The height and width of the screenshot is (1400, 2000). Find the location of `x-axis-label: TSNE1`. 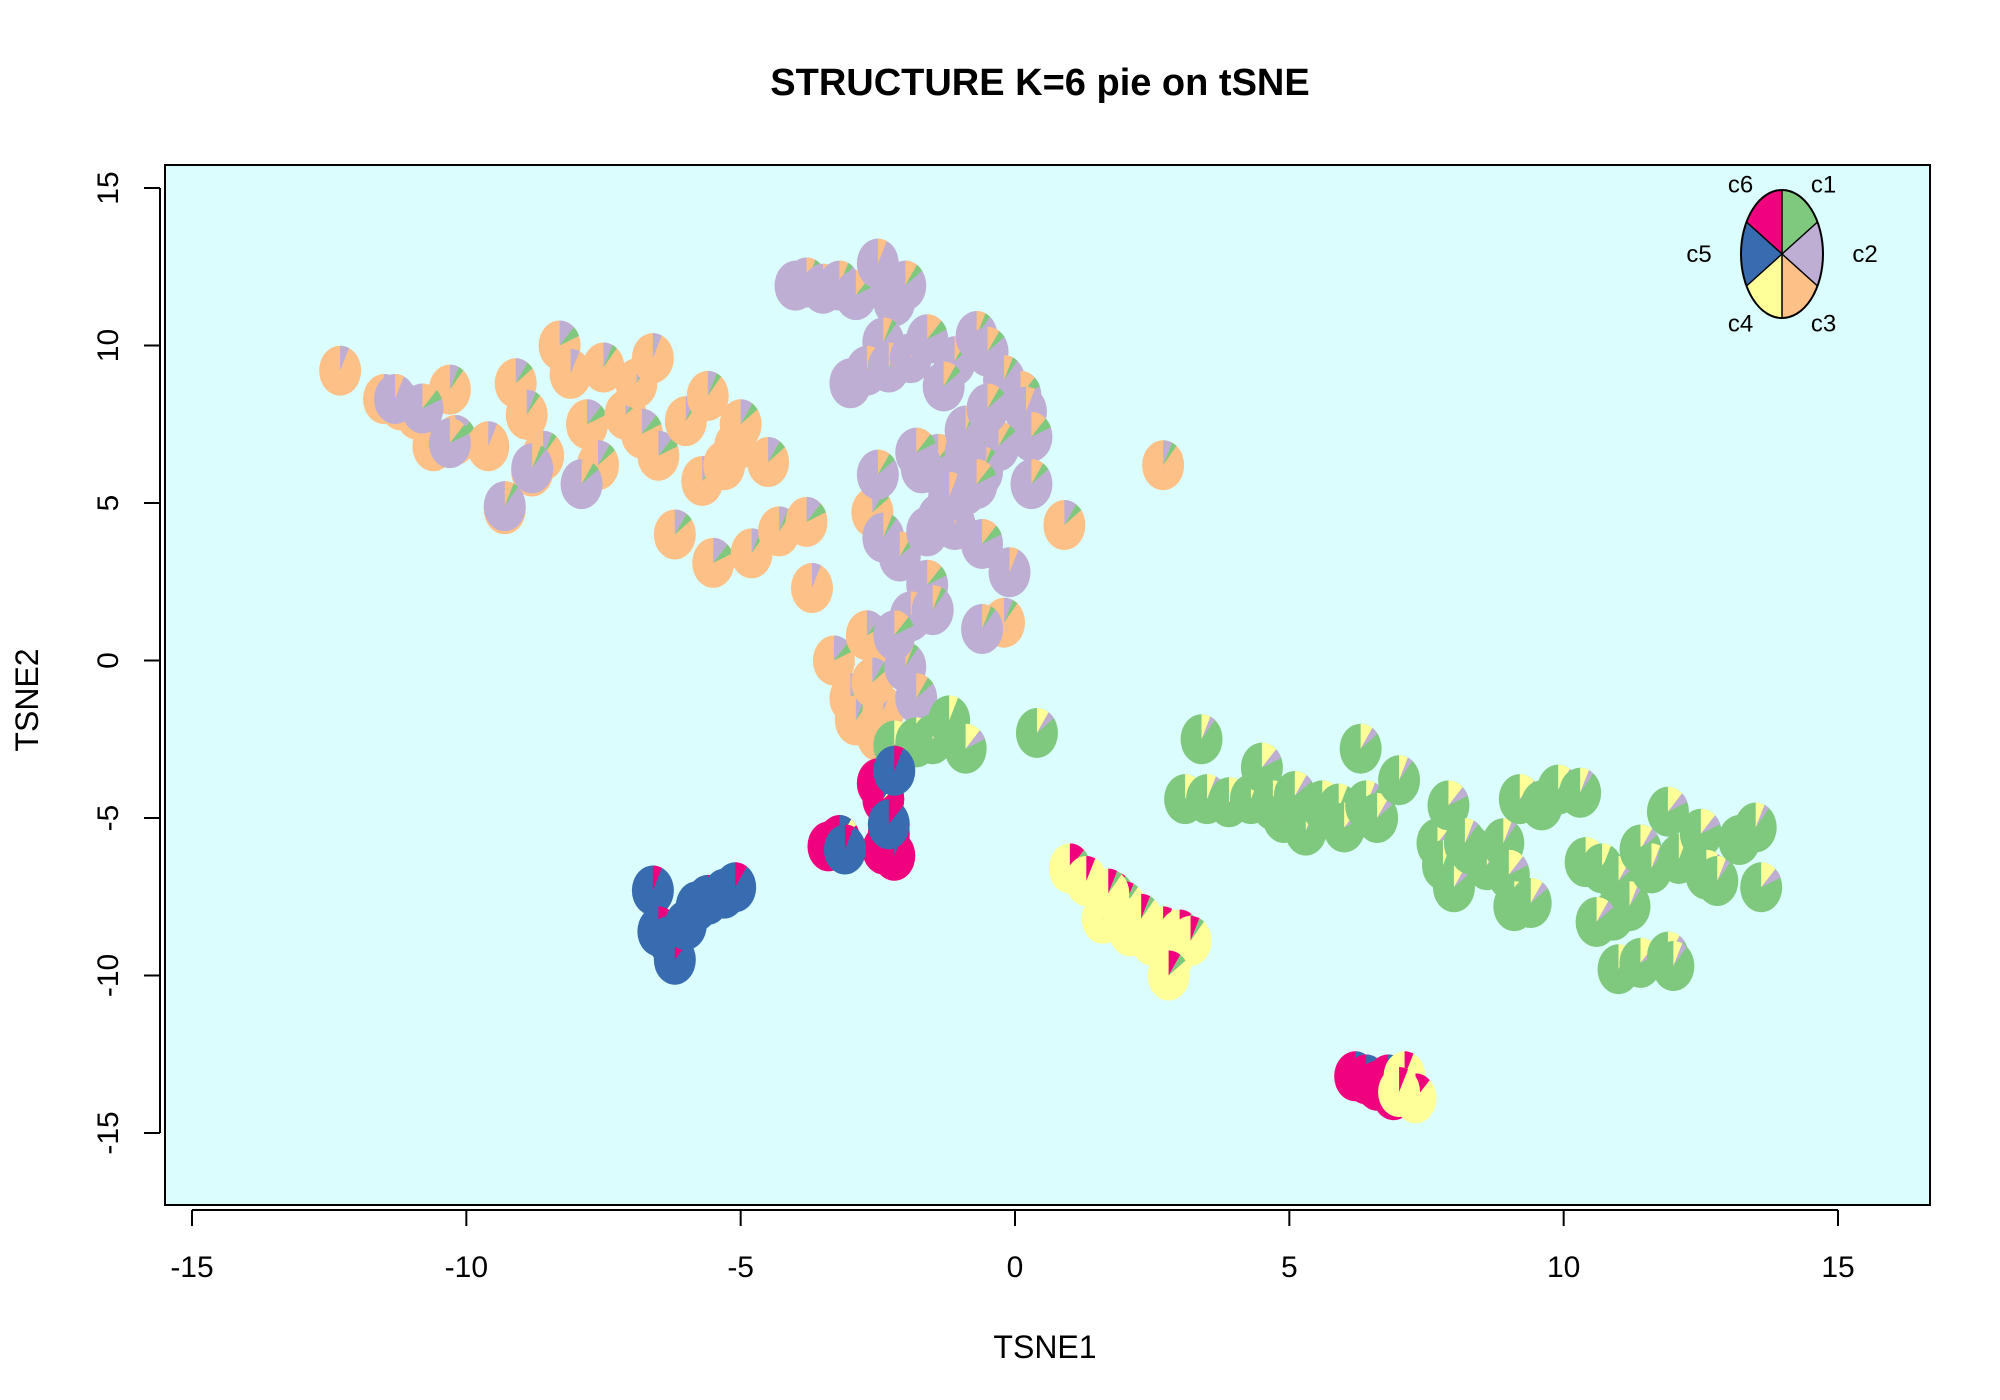

x-axis-label: TSNE1 is located at coordinates (1044, 1347).